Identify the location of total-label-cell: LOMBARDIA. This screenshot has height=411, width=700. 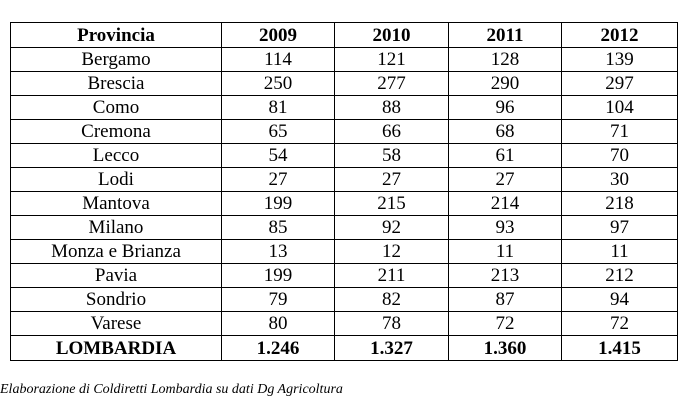
(116, 348).